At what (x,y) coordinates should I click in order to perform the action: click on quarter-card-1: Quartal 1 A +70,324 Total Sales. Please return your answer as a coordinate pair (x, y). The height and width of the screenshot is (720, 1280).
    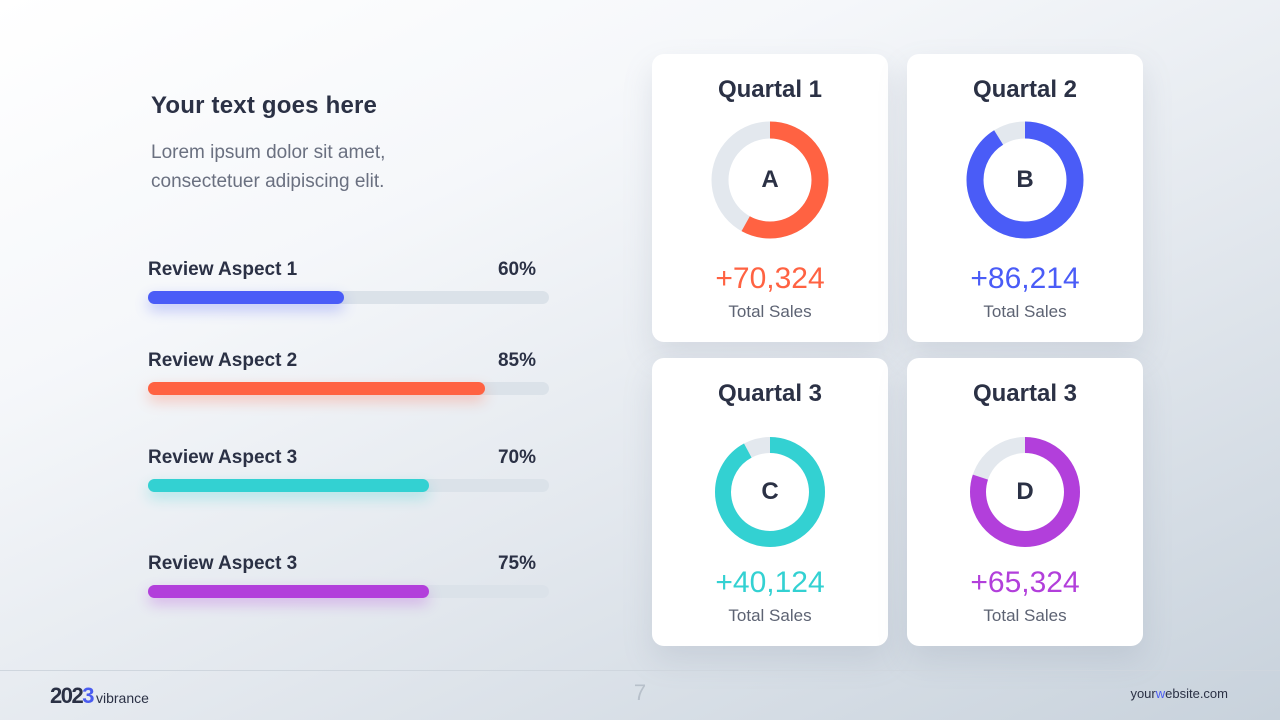
    Looking at the image, I should click on (770, 198).